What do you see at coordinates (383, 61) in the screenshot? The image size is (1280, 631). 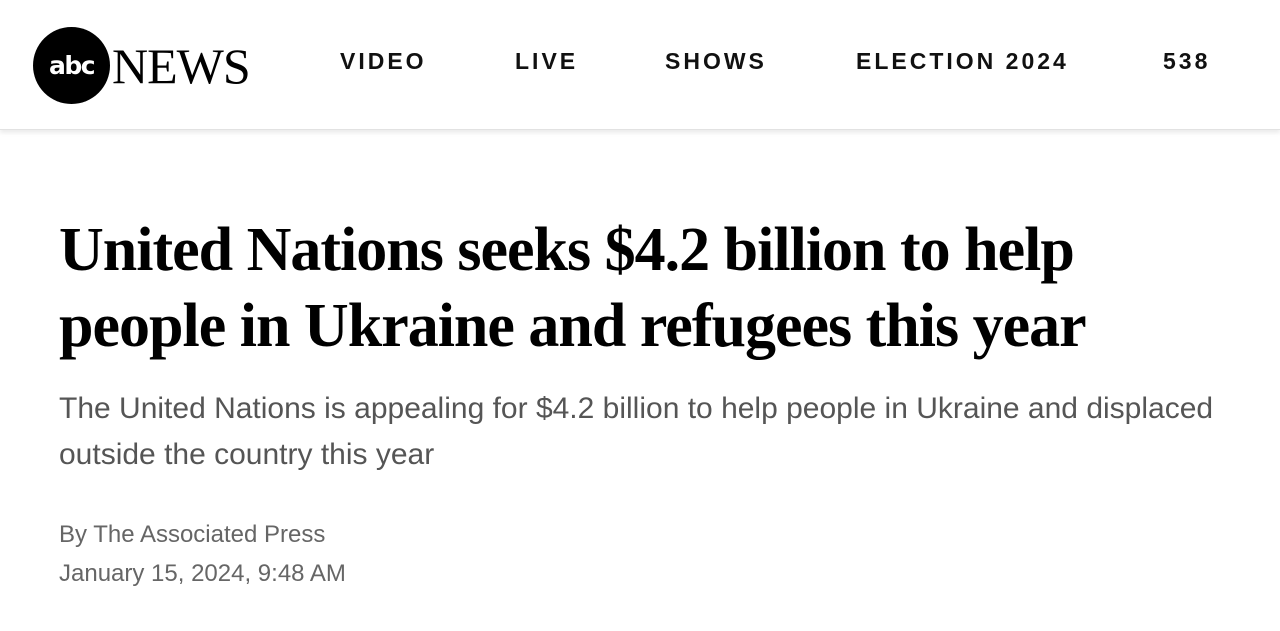 I see `nav-video: VIDEO` at bounding box center [383, 61].